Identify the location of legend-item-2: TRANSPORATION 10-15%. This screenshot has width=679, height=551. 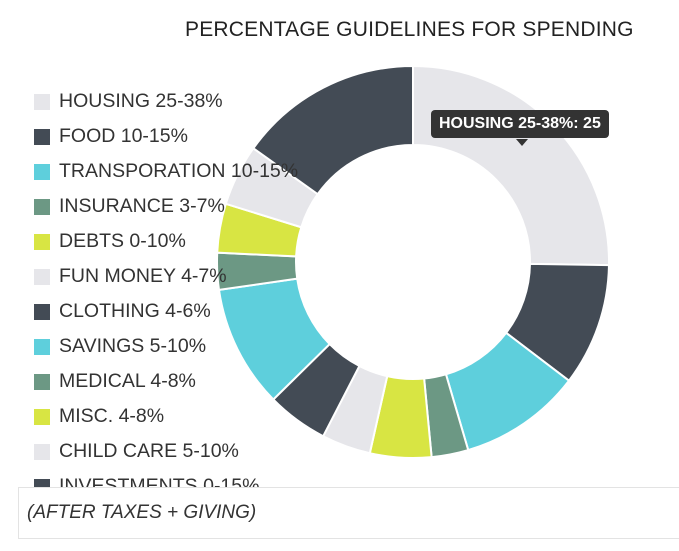
(166, 171).